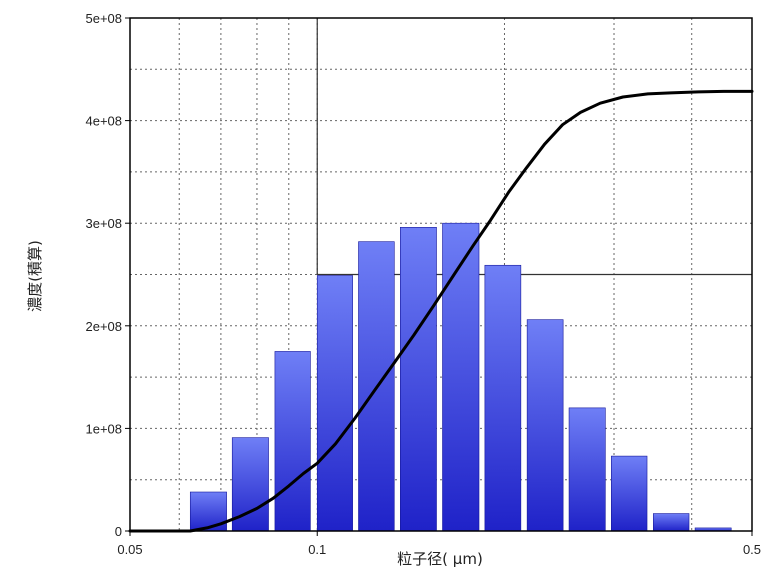  Describe the element at coordinates (317, 549) in the screenshot. I see `x-tick-label: 0.1` at that location.